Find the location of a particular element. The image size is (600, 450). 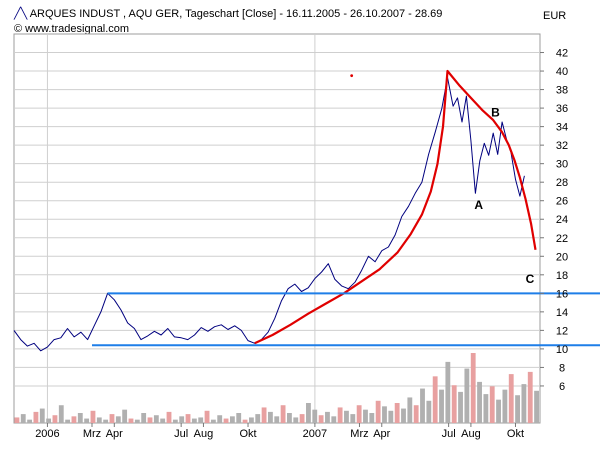

volume-bars is located at coordinates (276, 388).